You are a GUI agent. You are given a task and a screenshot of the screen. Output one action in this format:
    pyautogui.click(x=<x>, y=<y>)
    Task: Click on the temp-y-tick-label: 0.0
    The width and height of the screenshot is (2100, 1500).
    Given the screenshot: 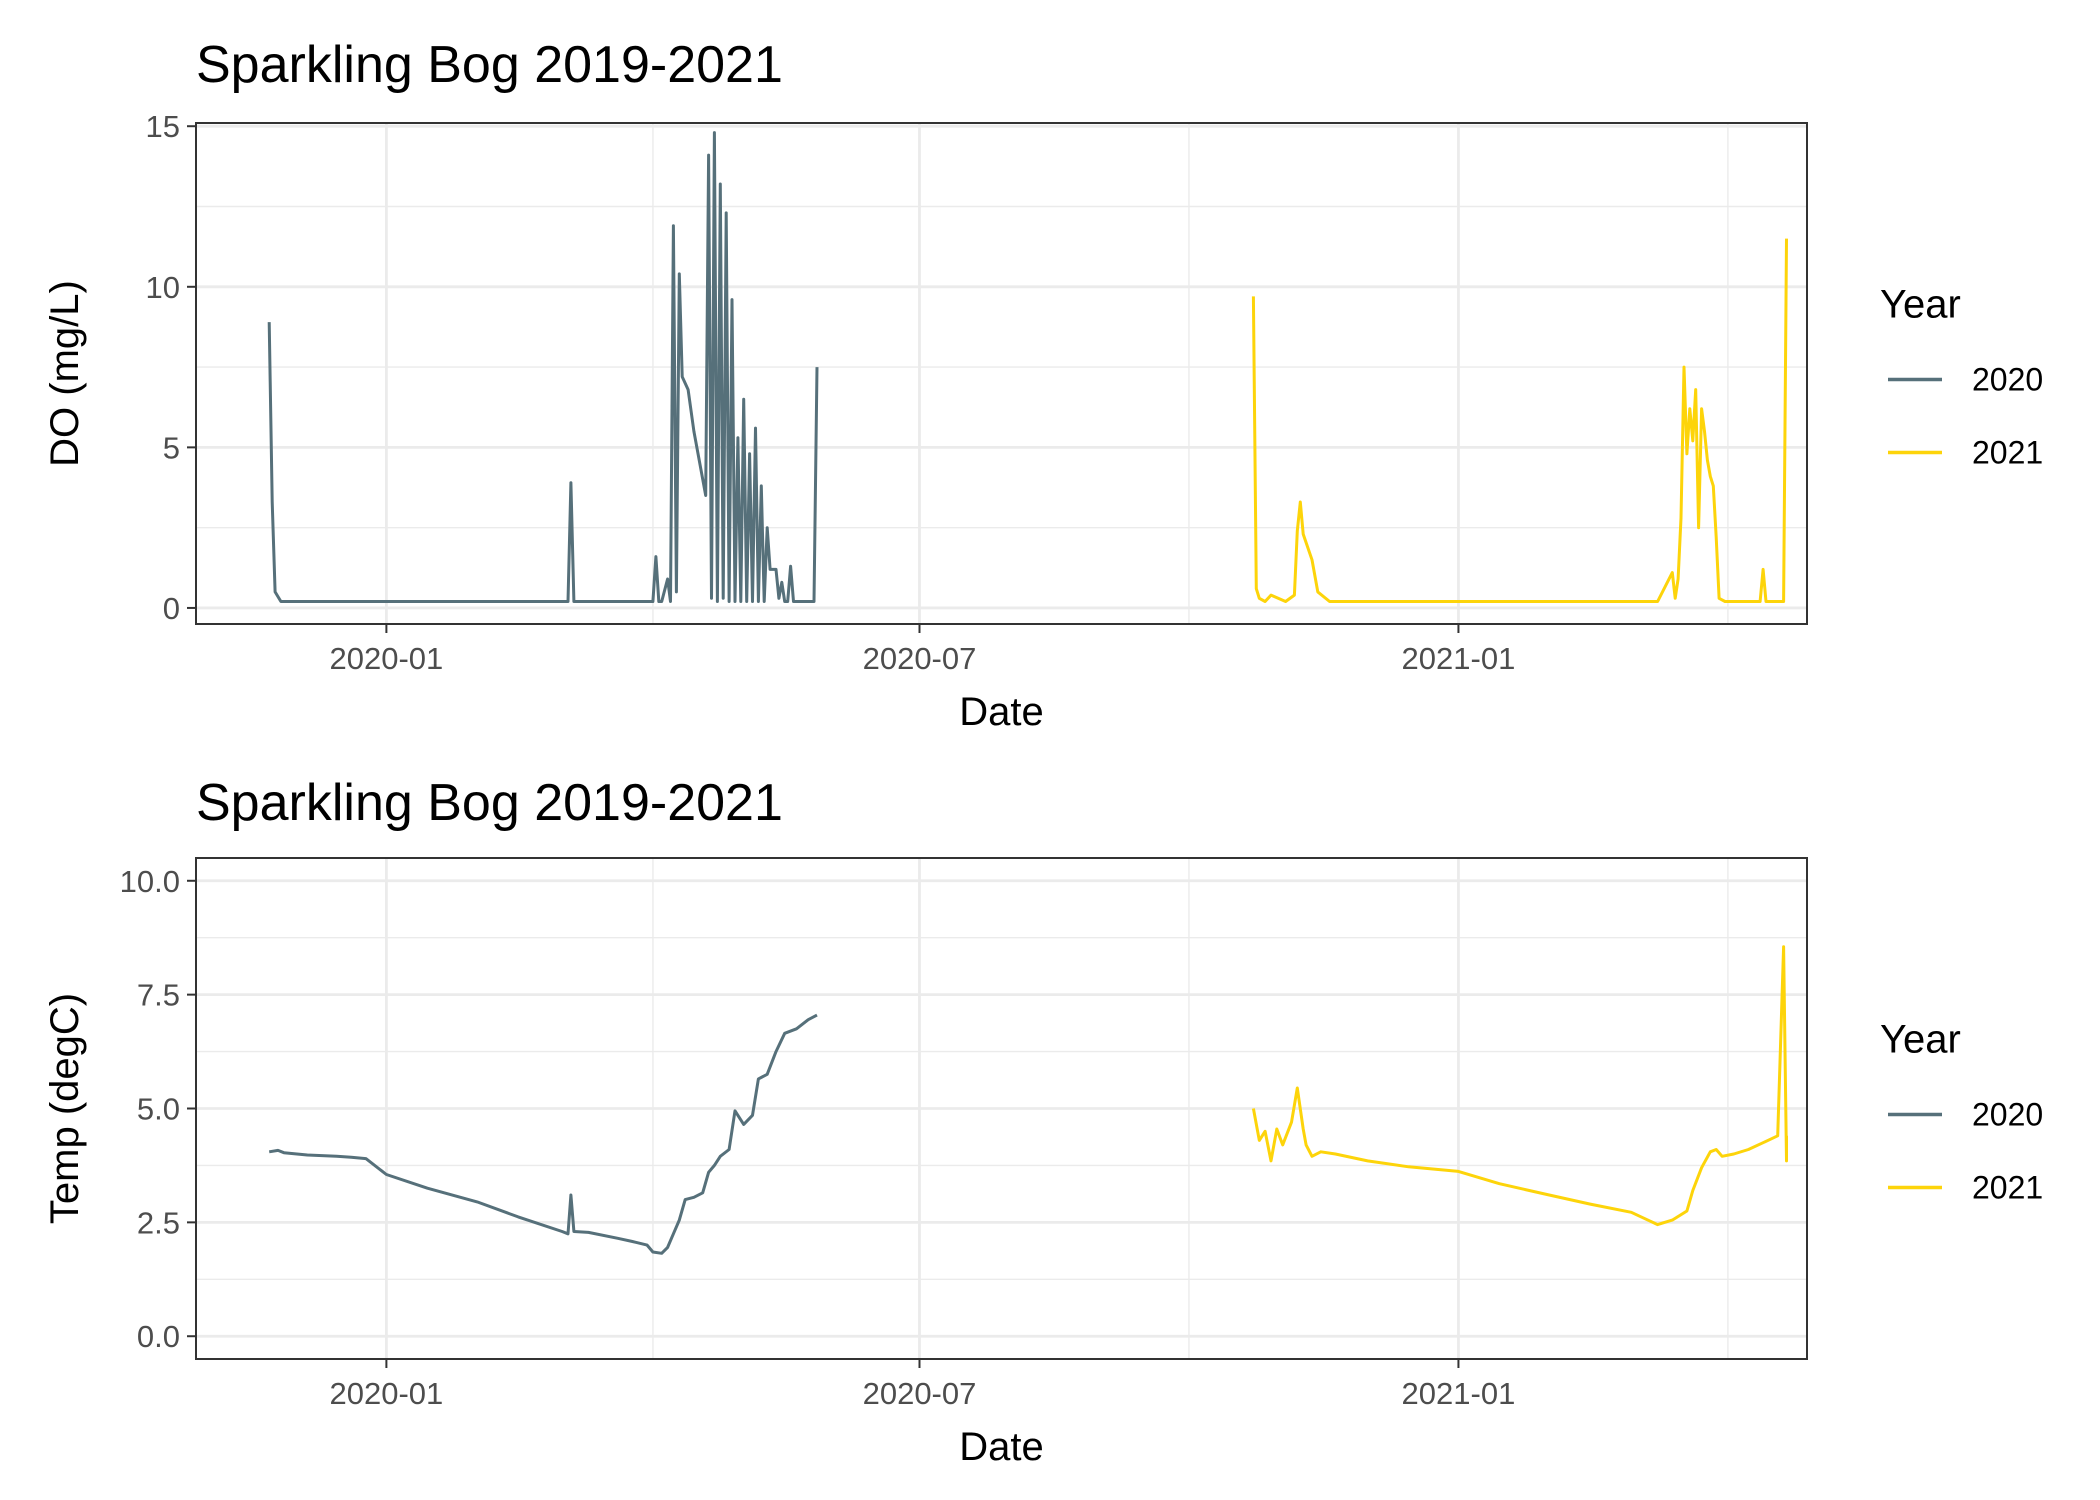 What is the action you would take?
    pyautogui.click(x=158, y=1336)
    